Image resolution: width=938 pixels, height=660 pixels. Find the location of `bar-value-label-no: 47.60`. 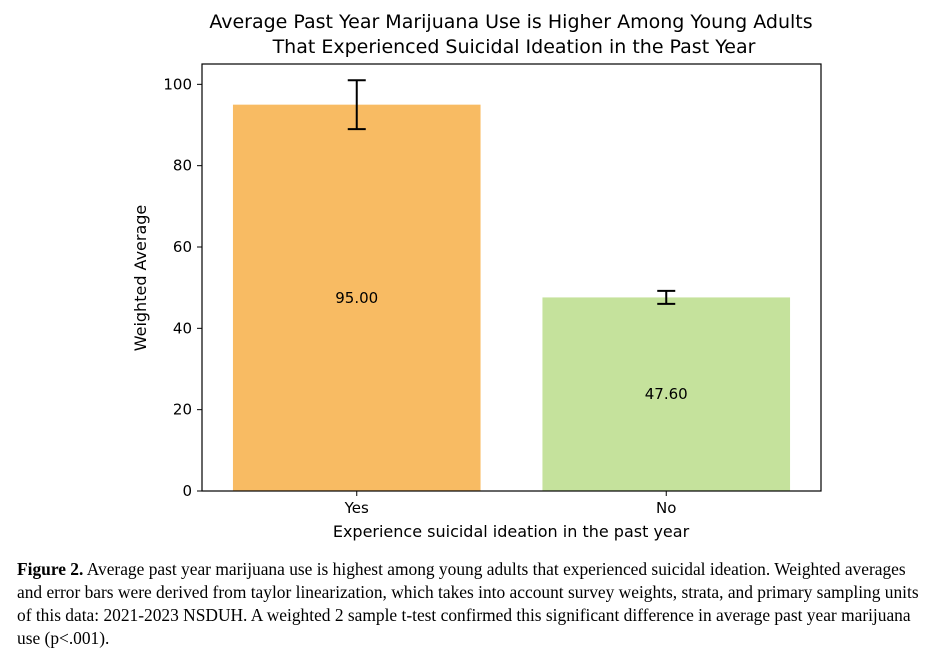

bar-value-label-no: 47.60 is located at coordinates (666, 394).